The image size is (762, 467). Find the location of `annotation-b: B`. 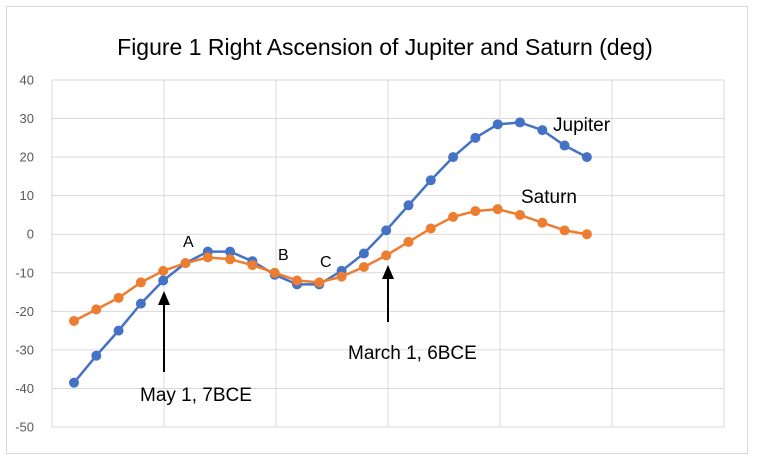

annotation-b: B is located at coordinates (283, 255).